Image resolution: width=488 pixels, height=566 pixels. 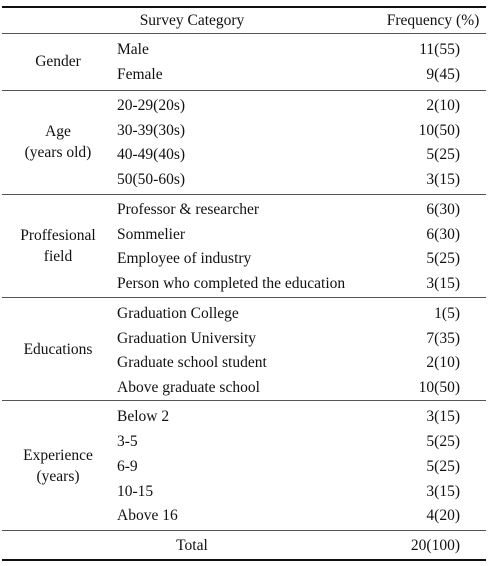 I want to click on table-row-item: Sommelier, so click(x=151, y=234).